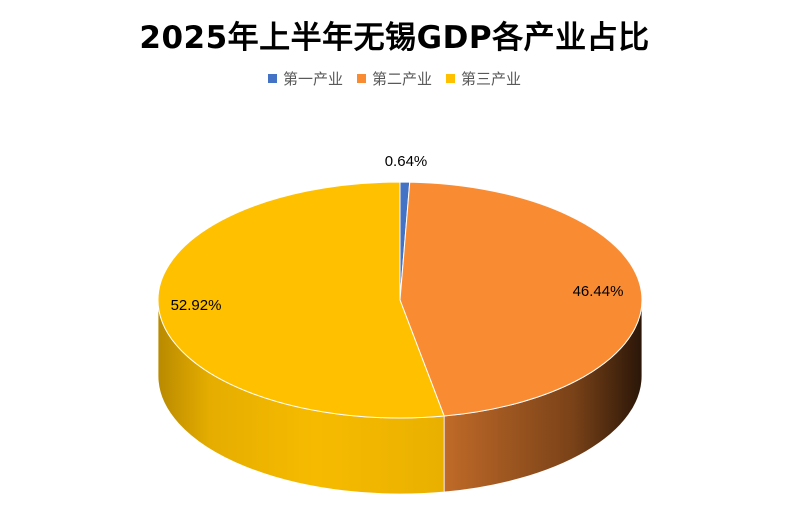 Image resolution: width=789 pixels, height=513 pixels. Describe the element at coordinates (406, 161) in the screenshot. I see `data-label-primary: 0.64%` at that location.